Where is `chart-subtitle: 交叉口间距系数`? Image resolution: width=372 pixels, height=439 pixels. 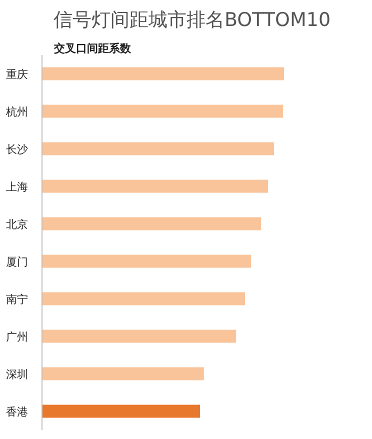 chart-subtitle: 交叉口间距系数 is located at coordinates (92, 48).